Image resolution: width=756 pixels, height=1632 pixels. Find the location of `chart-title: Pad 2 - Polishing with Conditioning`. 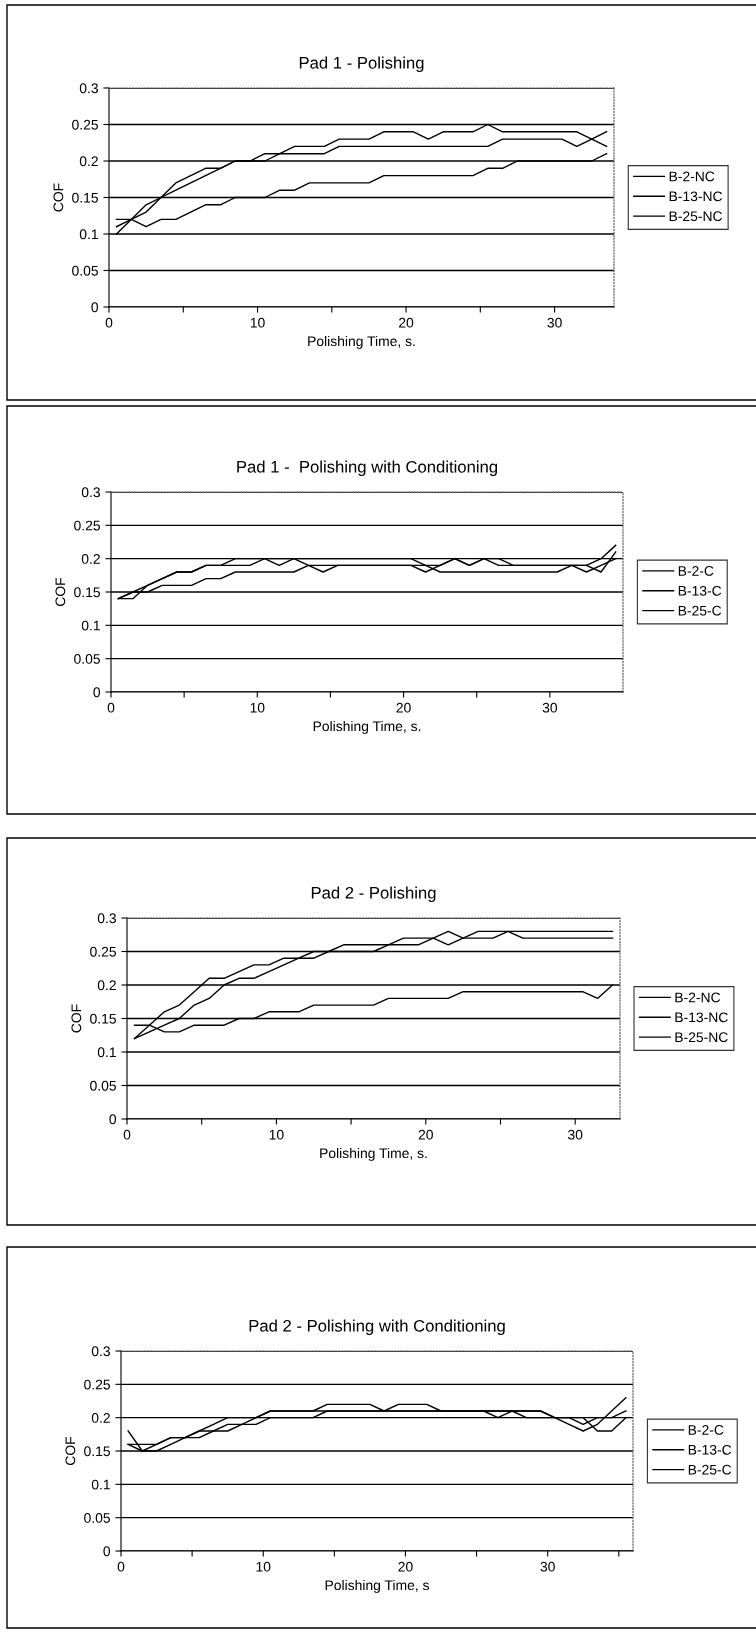

chart-title: Pad 2 - Polishing with Conditioning is located at coordinates (377, 1327).